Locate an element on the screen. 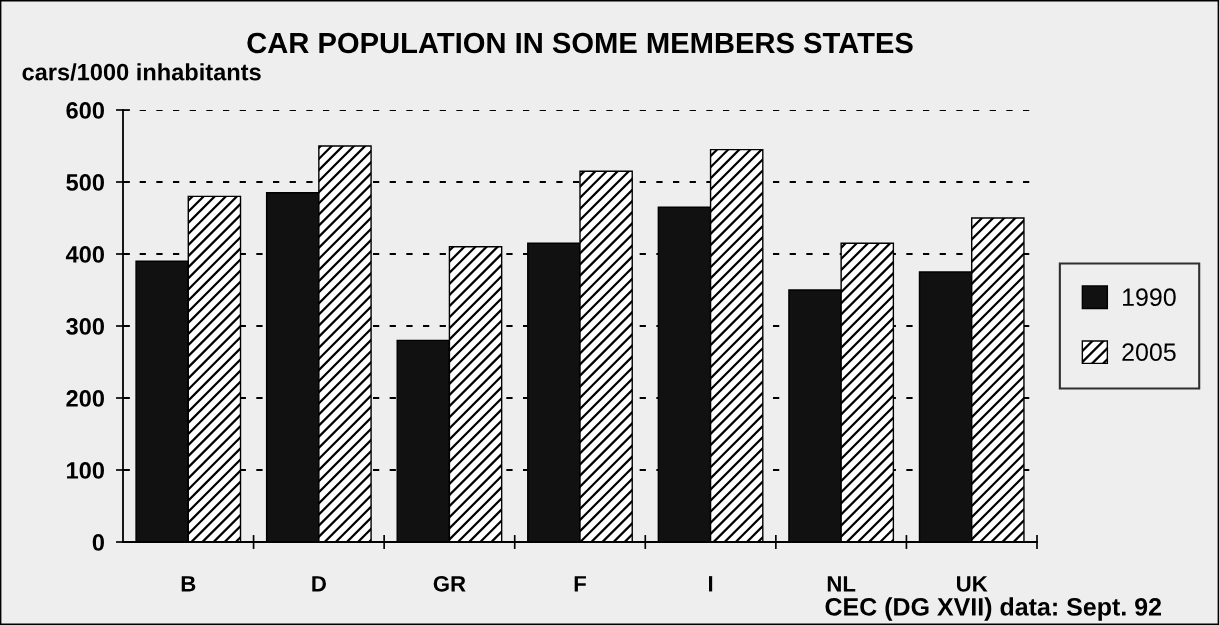 The height and width of the screenshot is (625, 1219). legend-label: 2005 is located at coordinates (1149, 352).